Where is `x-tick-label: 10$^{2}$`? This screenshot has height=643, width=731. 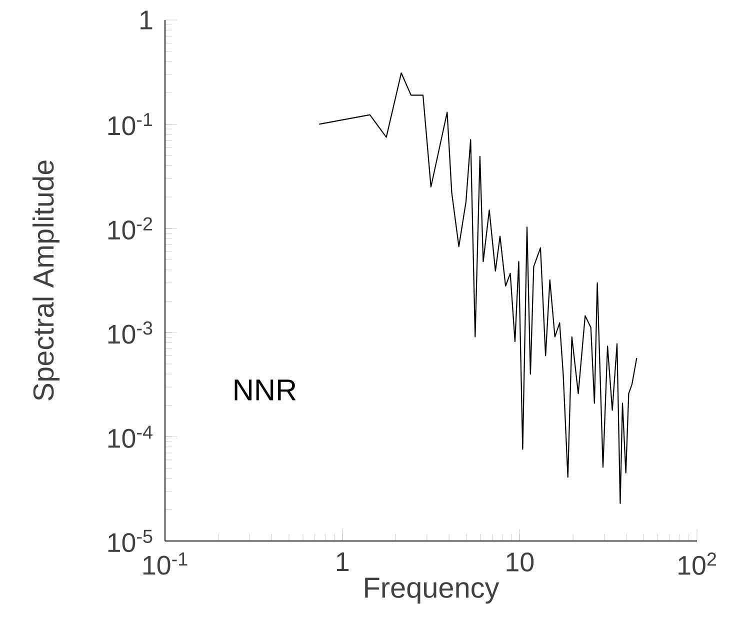
x-tick-label: 10$^{2}$ is located at coordinates (697, 563).